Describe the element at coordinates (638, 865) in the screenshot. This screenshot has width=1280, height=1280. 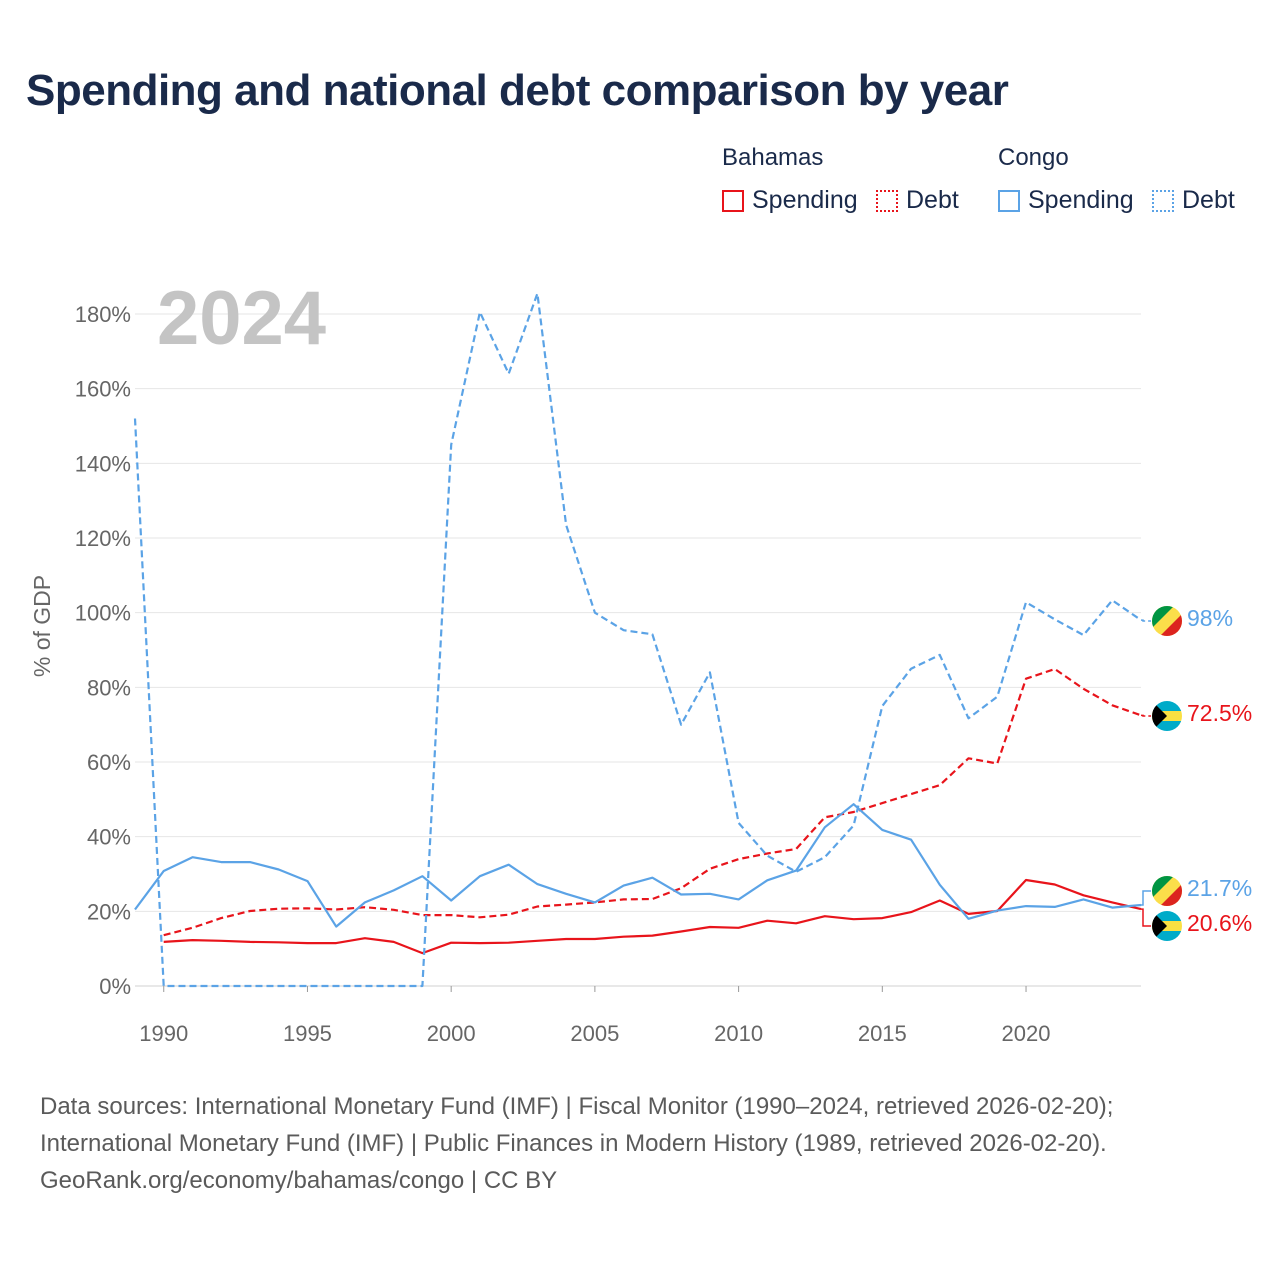
I see `series-line-congo-spending` at that location.